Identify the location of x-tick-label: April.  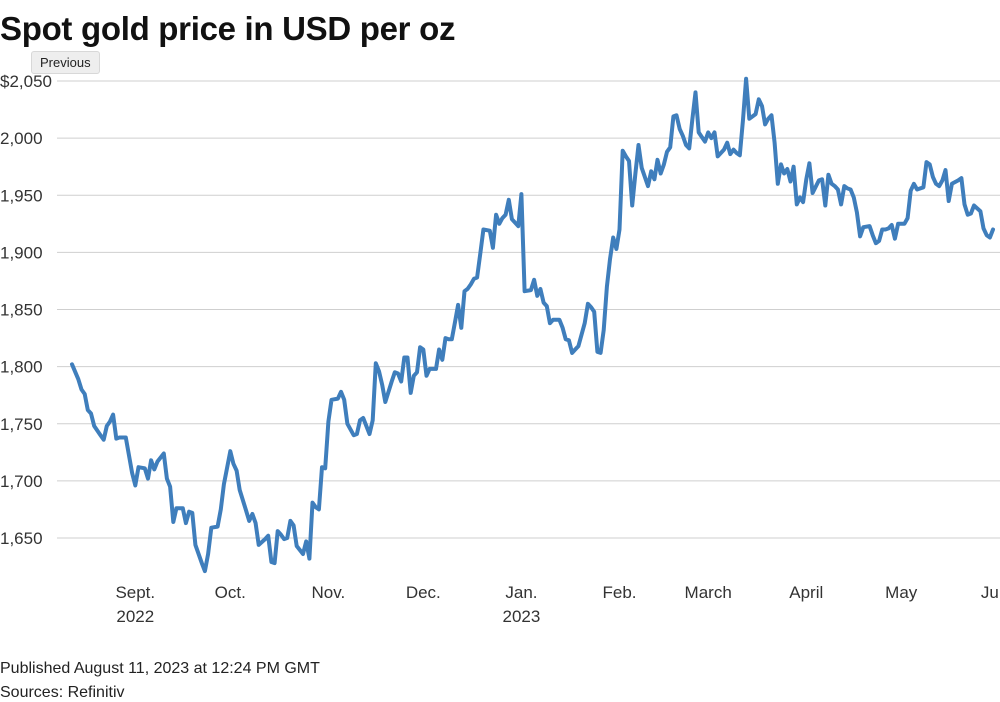
(806, 592).